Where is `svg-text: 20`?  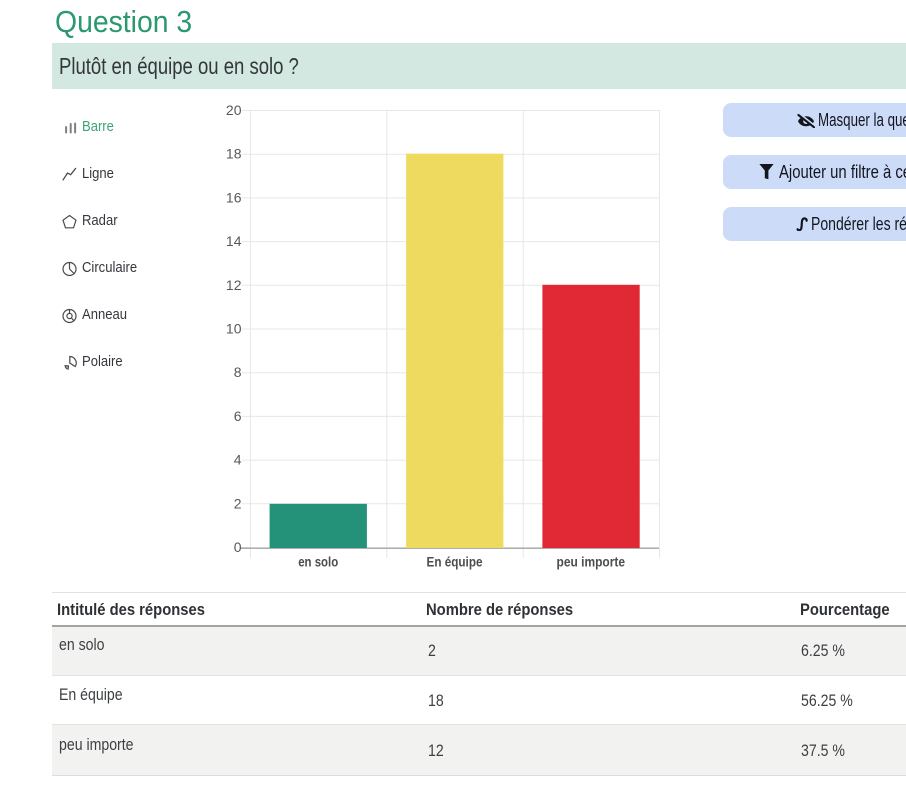 svg-text: 20 is located at coordinates (234, 110).